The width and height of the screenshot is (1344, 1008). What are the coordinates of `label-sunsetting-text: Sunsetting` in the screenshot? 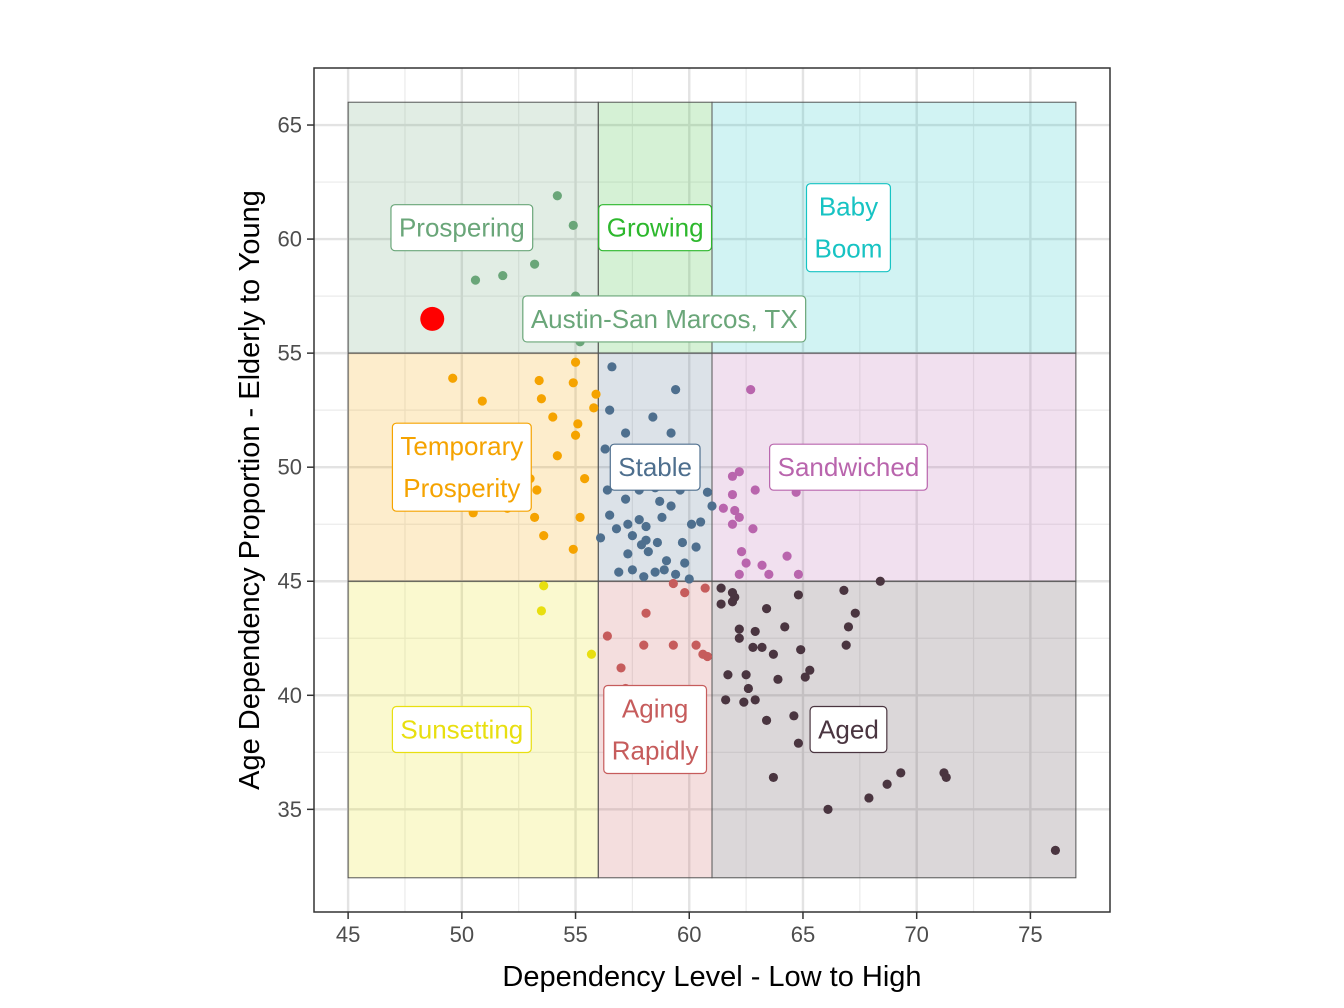 It's located at (461, 730).